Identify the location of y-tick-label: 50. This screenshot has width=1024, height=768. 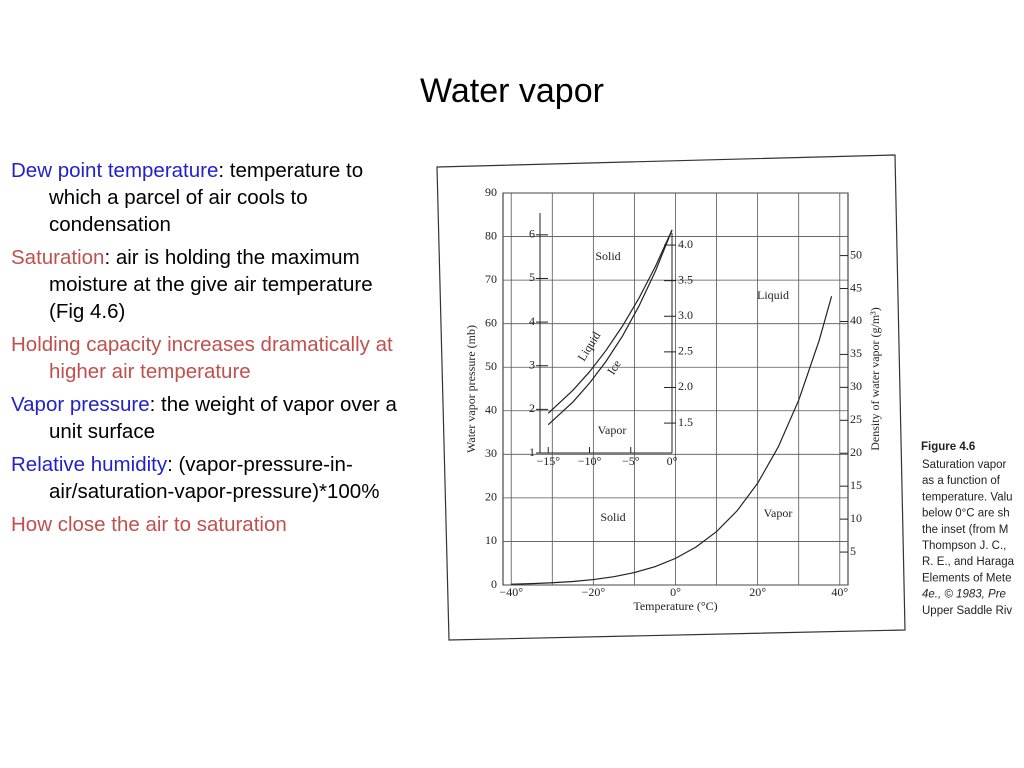
(491, 366).